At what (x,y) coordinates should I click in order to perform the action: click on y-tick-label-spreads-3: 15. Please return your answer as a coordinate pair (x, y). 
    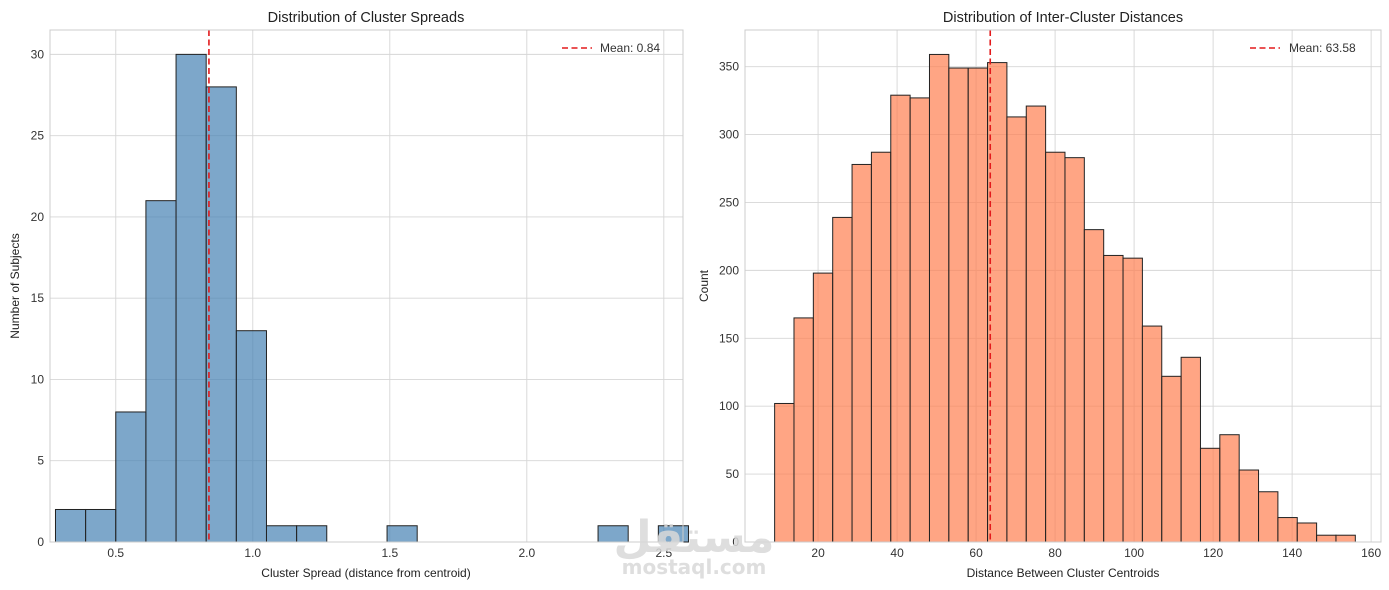
    Looking at the image, I should click on (38, 298).